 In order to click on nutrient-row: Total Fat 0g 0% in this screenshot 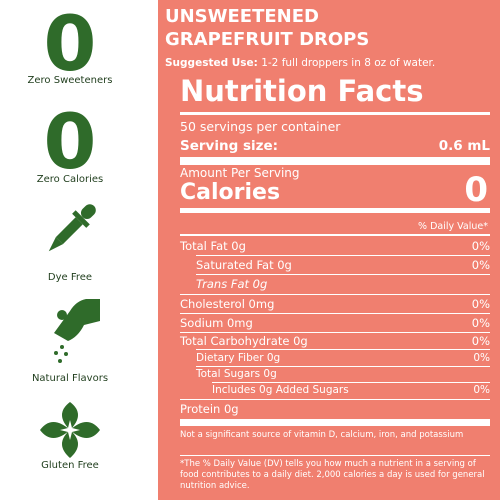, I will do `click(335, 246)`.